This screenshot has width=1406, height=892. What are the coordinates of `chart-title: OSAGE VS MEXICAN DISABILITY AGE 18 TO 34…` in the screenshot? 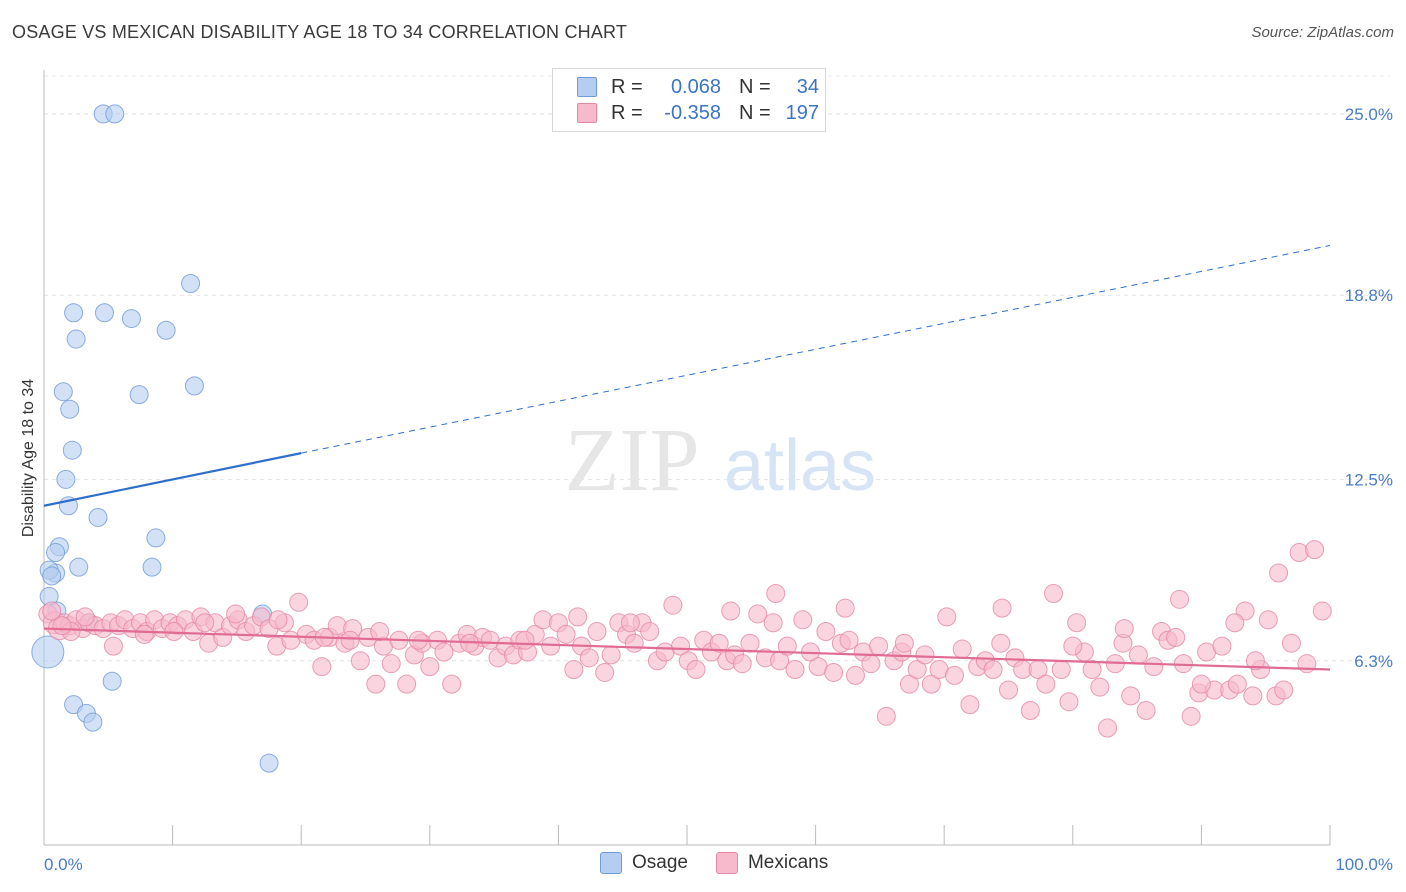 It's located at (320, 32).